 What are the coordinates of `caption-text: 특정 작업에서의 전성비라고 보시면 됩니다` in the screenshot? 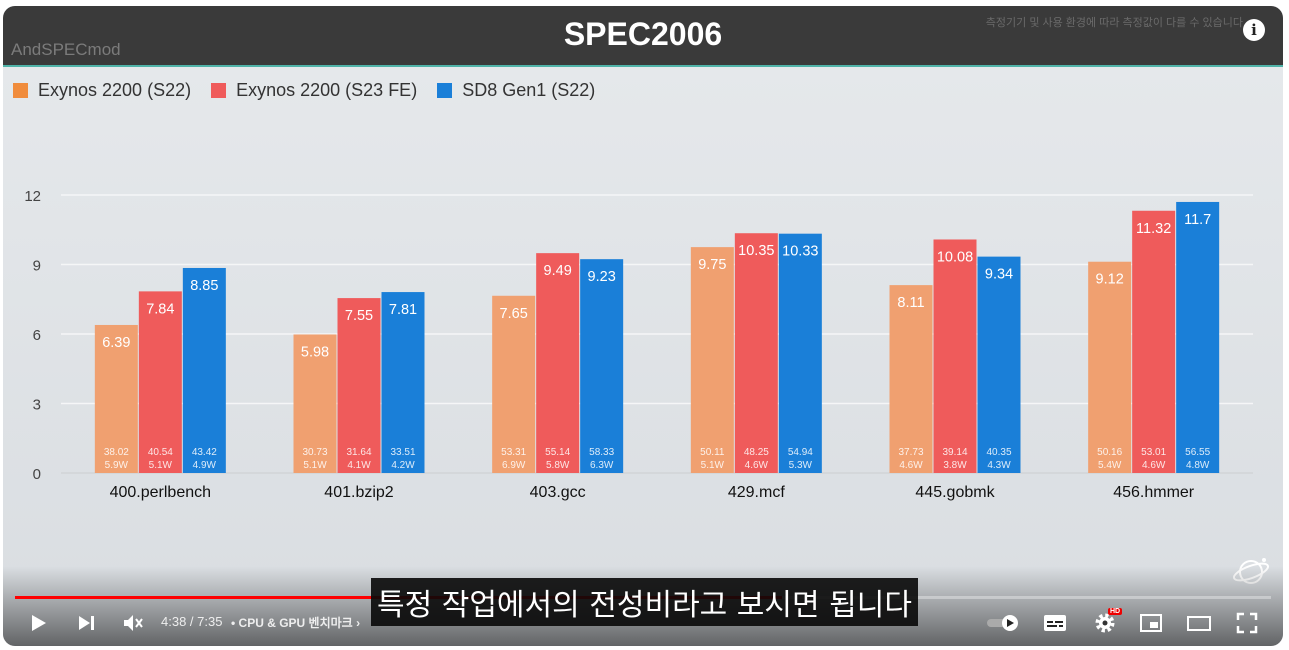 It's located at (644, 602).